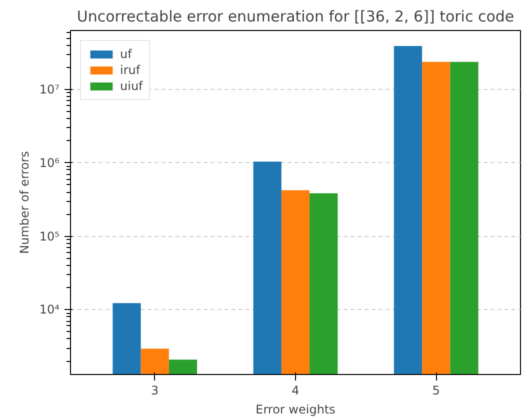  What do you see at coordinates (131, 86) in the screenshot?
I see `legend-label: uiuf` at bounding box center [131, 86].